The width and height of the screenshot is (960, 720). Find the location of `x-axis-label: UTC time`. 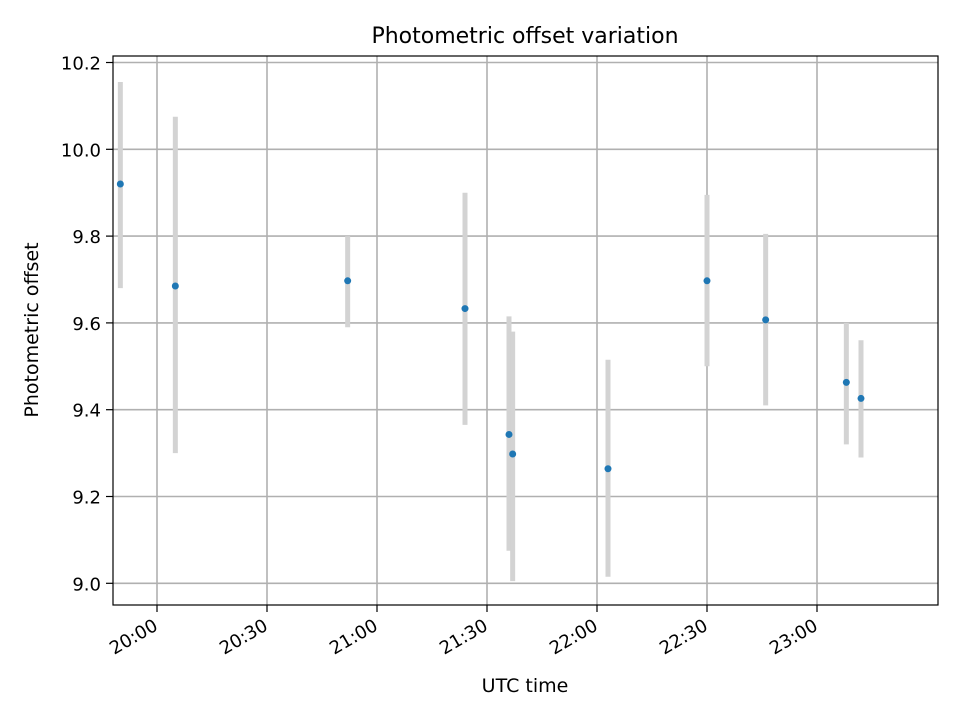

x-axis-label: UTC time is located at coordinates (525, 686).